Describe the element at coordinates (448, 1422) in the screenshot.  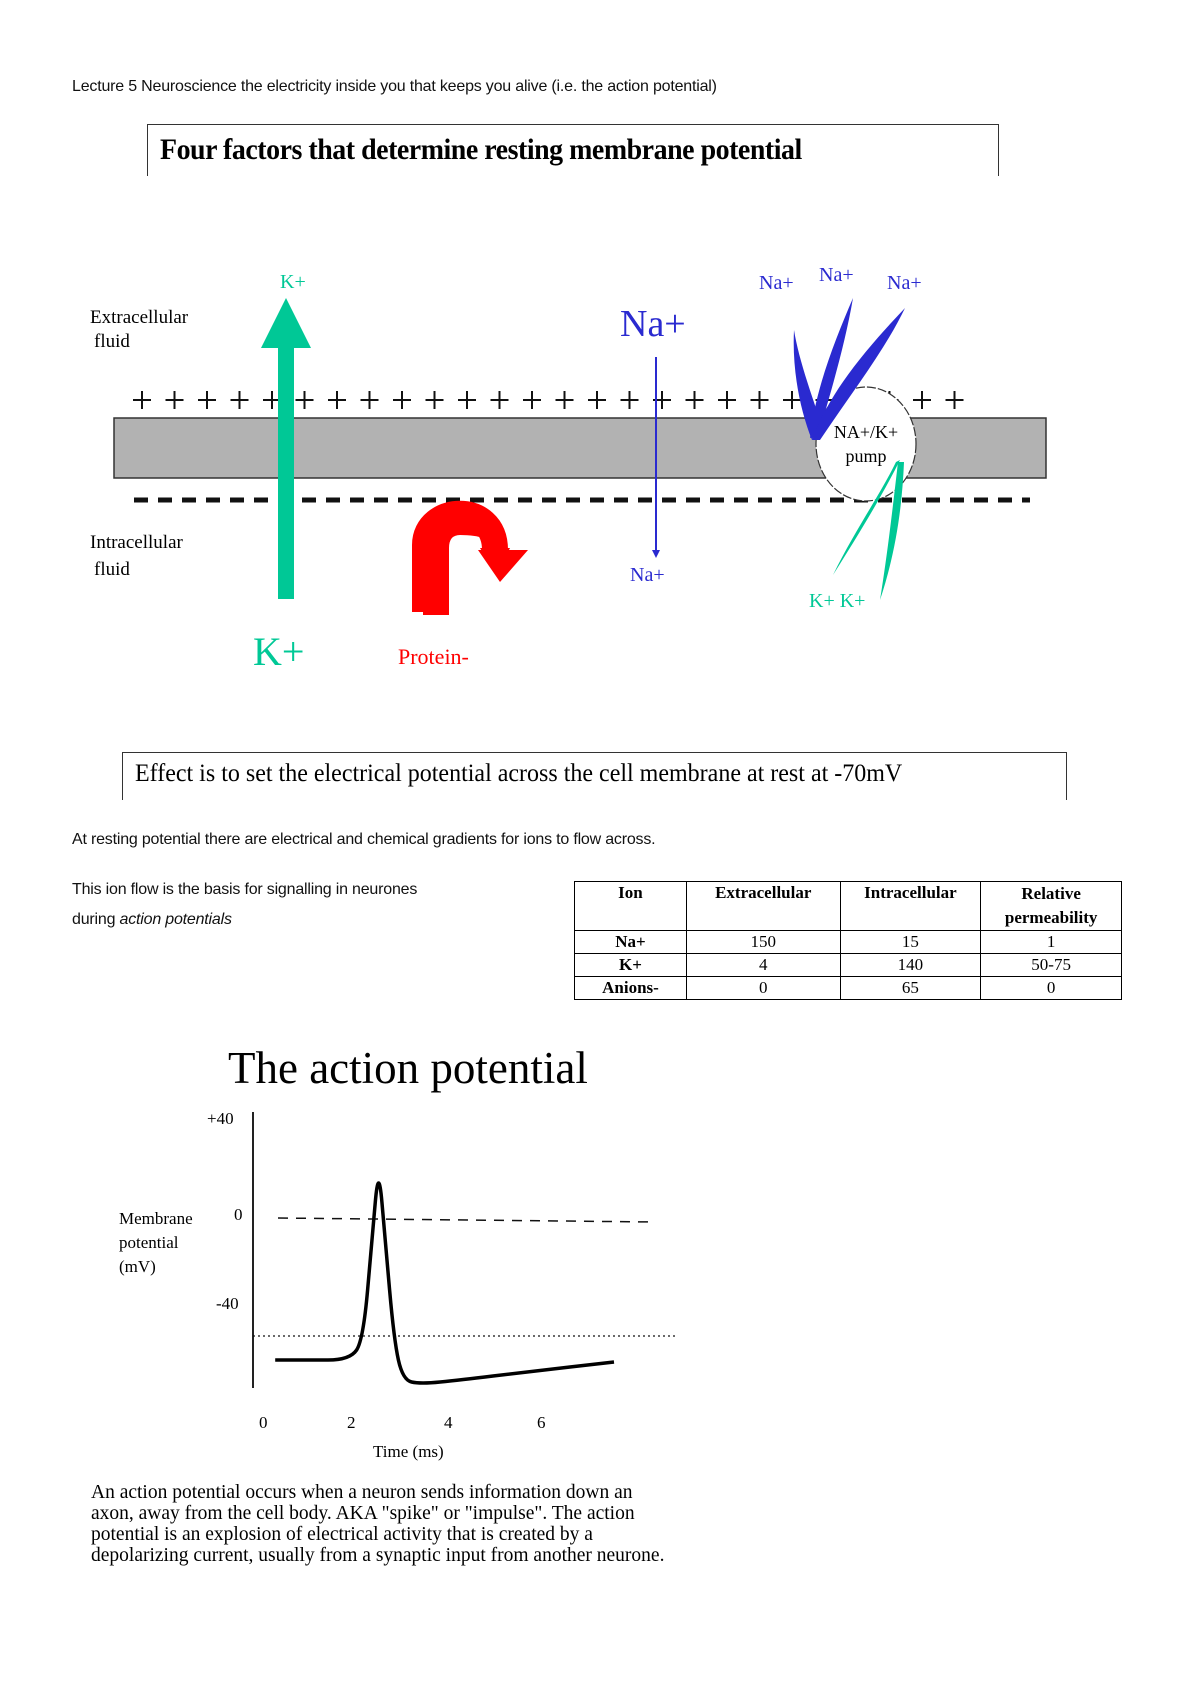
I see `x-tick-label: 4` at that location.